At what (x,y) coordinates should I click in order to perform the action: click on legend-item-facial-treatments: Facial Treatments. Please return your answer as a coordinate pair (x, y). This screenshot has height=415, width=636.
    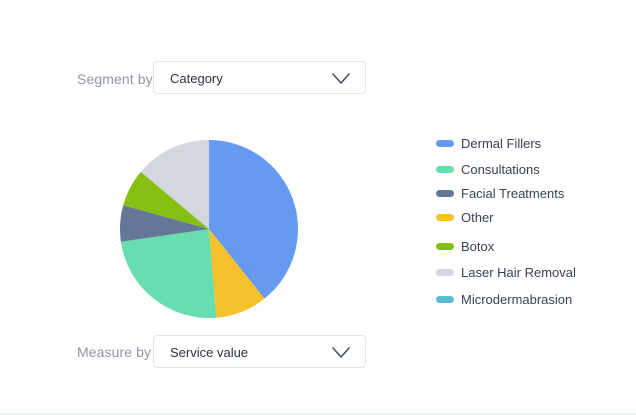
    Looking at the image, I should click on (528, 194).